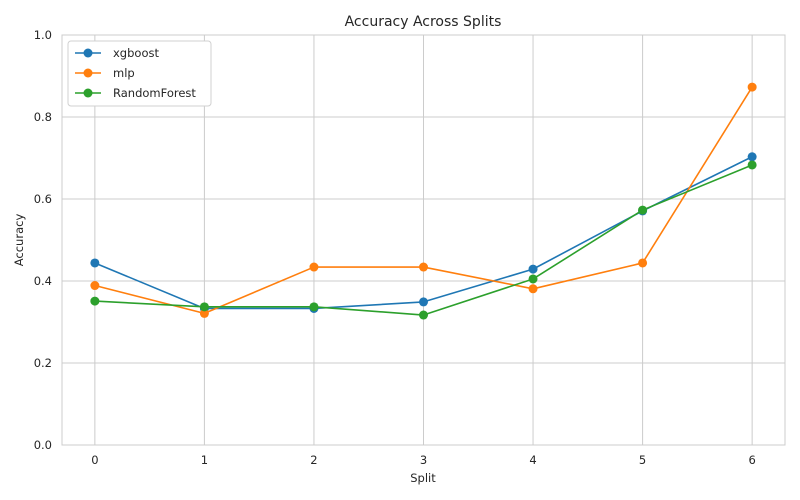  What do you see at coordinates (124, 73) in the screenshot?
I see `legend-label: mlp` at bounding box center [124, 73].